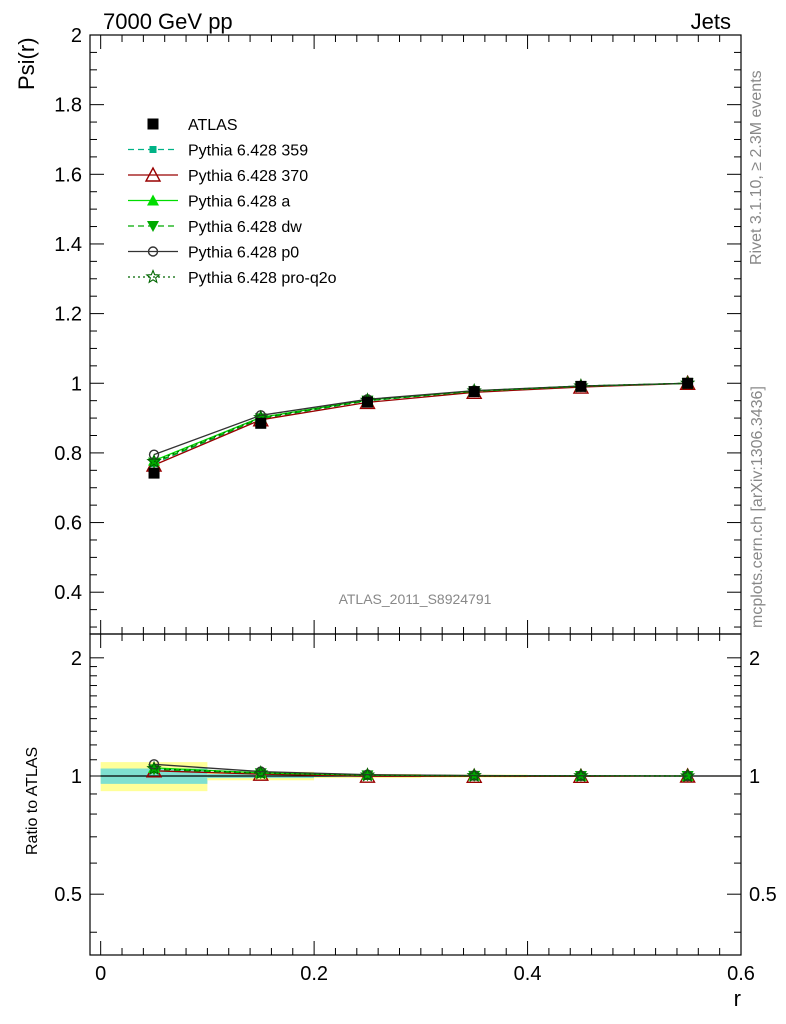 The height and width of the screenshot is (1024, 786). What do you see at coordinates (239, 202) in the screenshot?
I see `legend-label: Pythia 6.428 a` at bounding box center [239, 202].